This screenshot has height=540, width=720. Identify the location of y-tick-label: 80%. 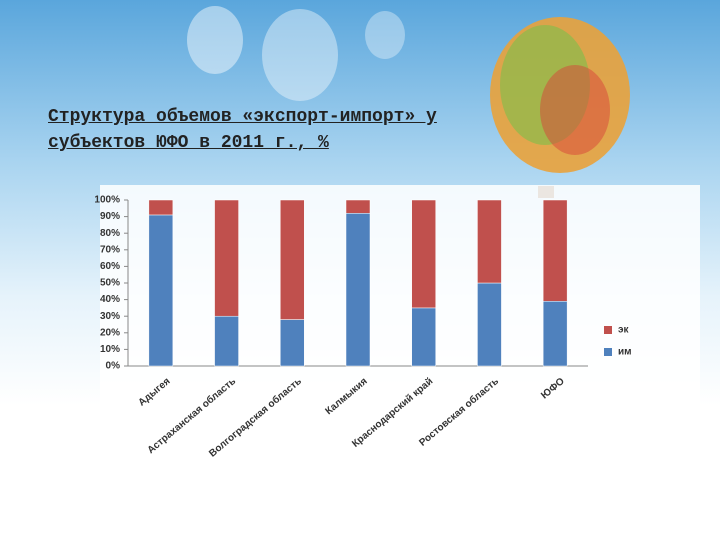
(110, 233).